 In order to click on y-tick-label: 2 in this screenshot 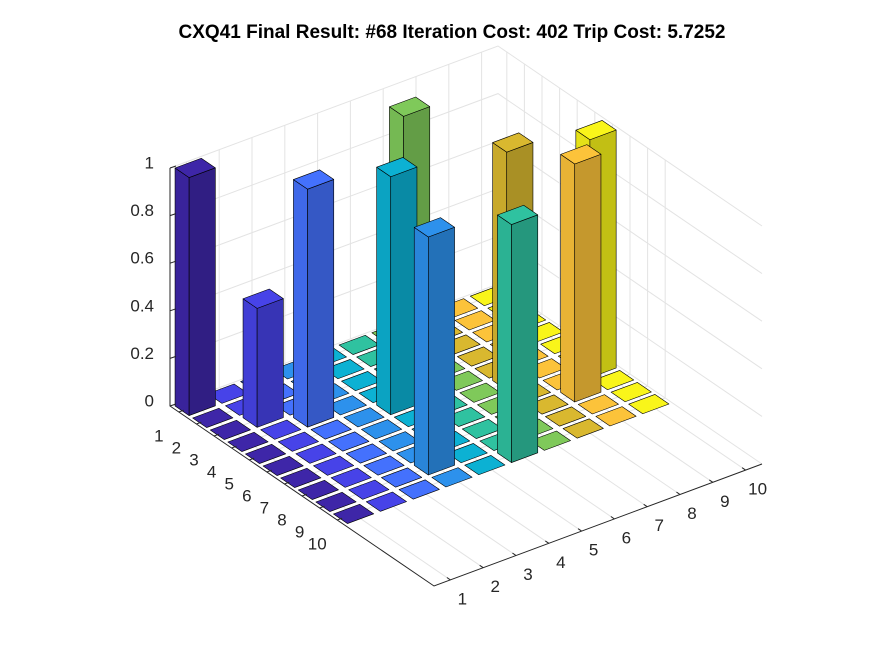, I will do `click(176, 447)`.